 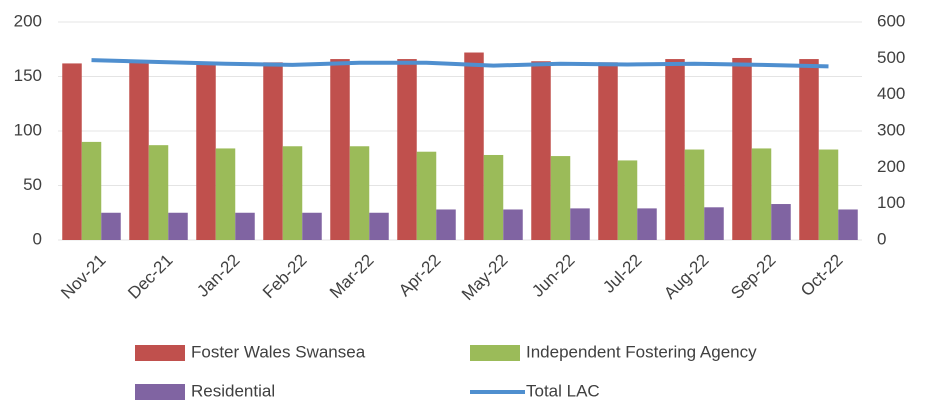 What do you see at coordinates (891, 57) in the screenshot?
I see `y2-tick-label: 500` at bounding box center [891, 57].